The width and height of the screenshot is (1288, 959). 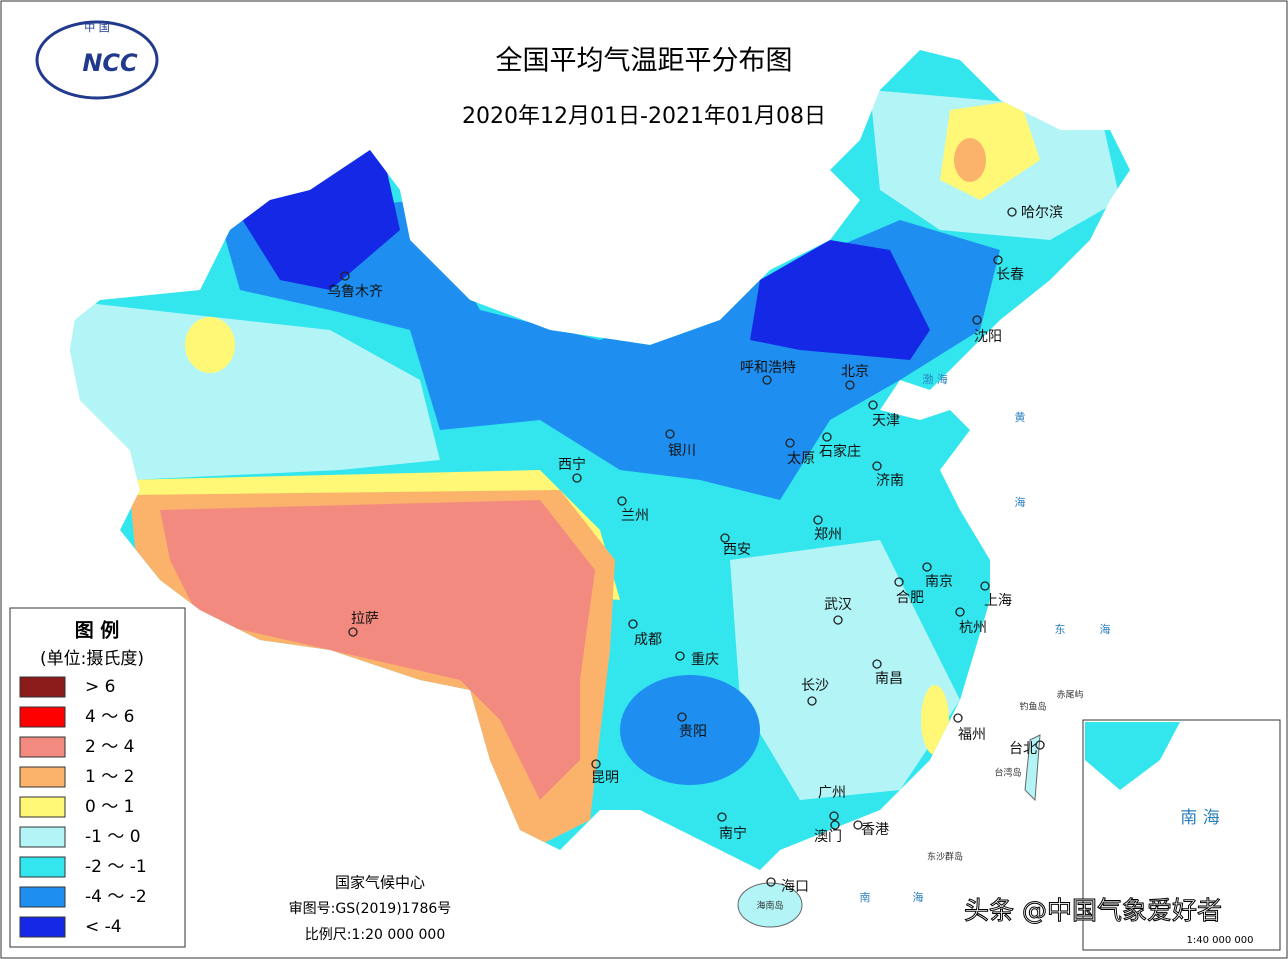 What do you see at coordinates (355, 292) in the screenshot?
I see `city-label: 乌鲁木齐` at bounding box center [355, 292].